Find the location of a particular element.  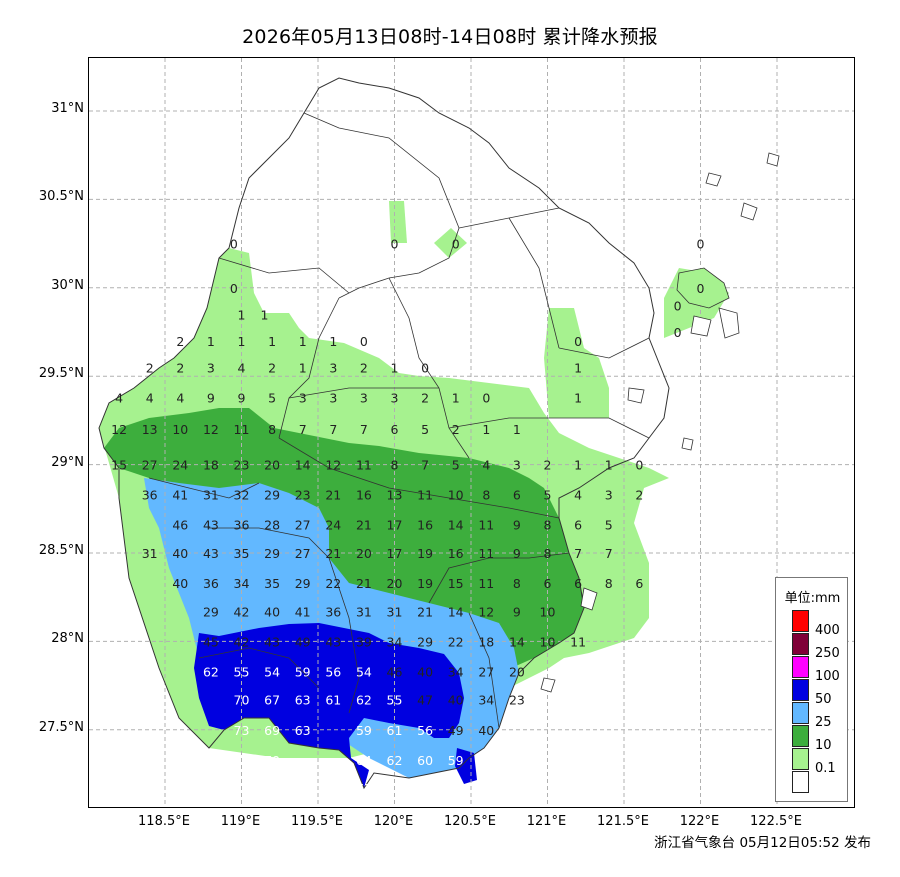

station-value: 45 is located at coordinates (211, 641).